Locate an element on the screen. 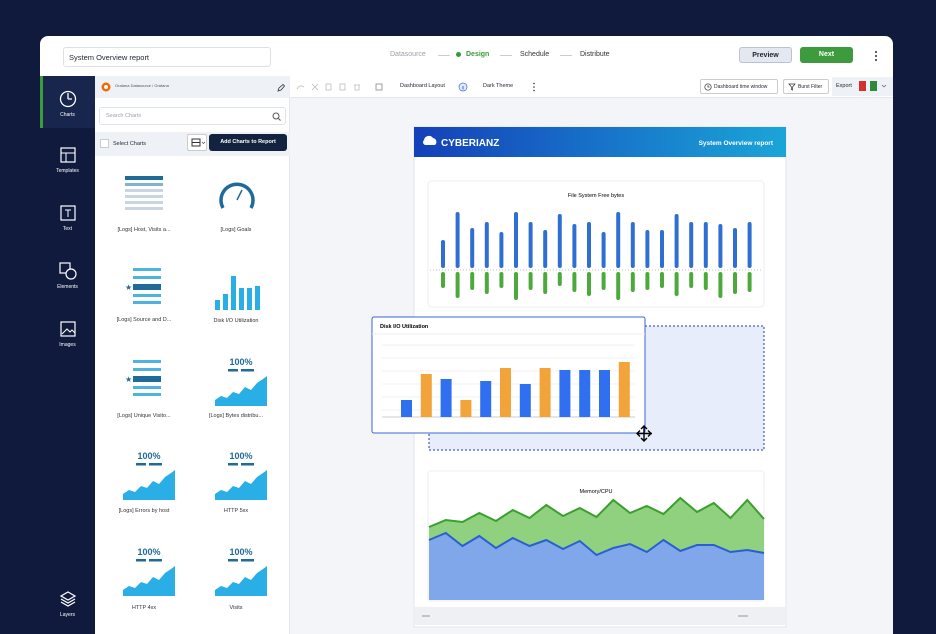 The width and height of the screenshot is (936, 634). layout-toggle is located at coordinates (197, 142).